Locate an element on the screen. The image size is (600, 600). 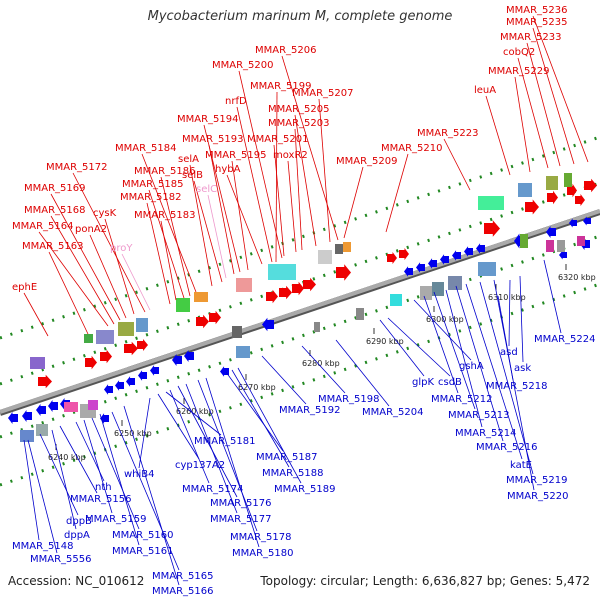
scale-label: 6270 kbp is located at coordinates (257, 387).